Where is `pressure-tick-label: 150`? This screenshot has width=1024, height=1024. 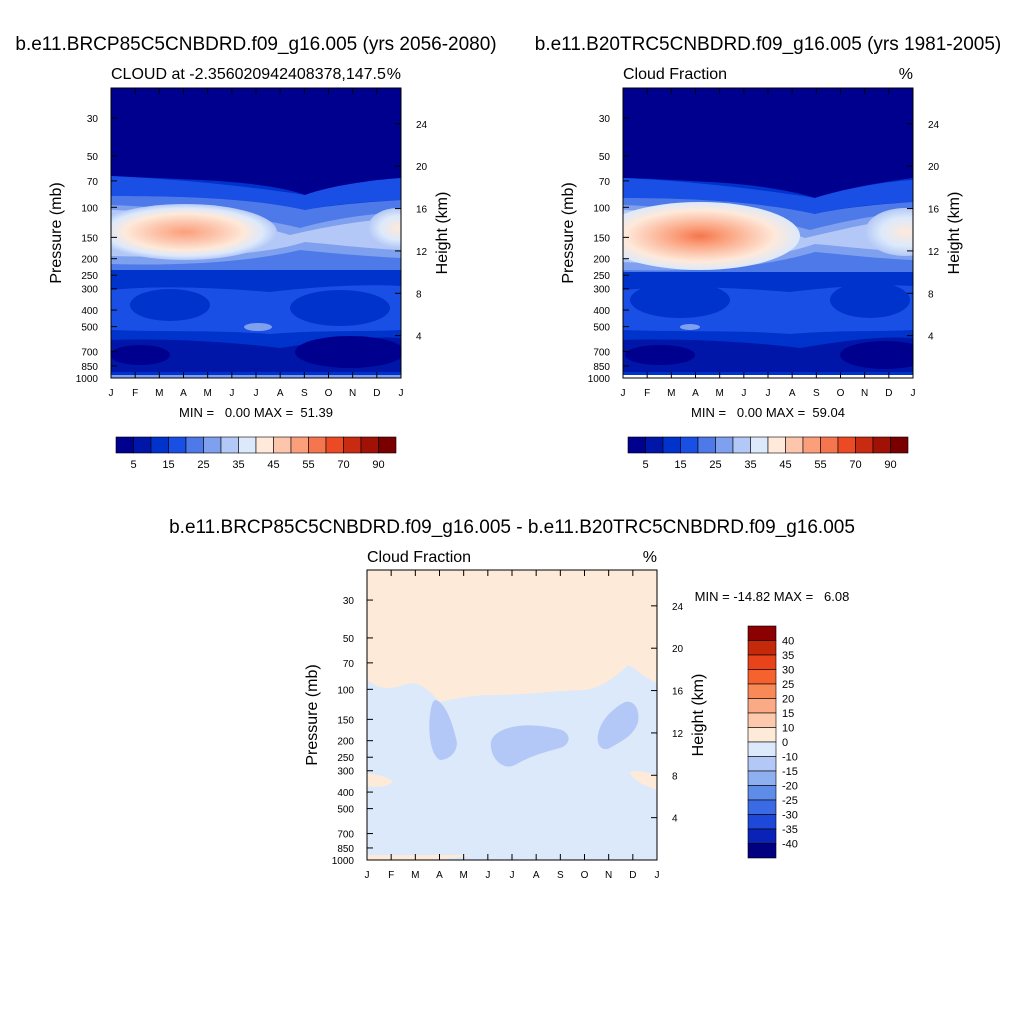 pressure-tick-label: 150 is located at coordinates (601, 238).